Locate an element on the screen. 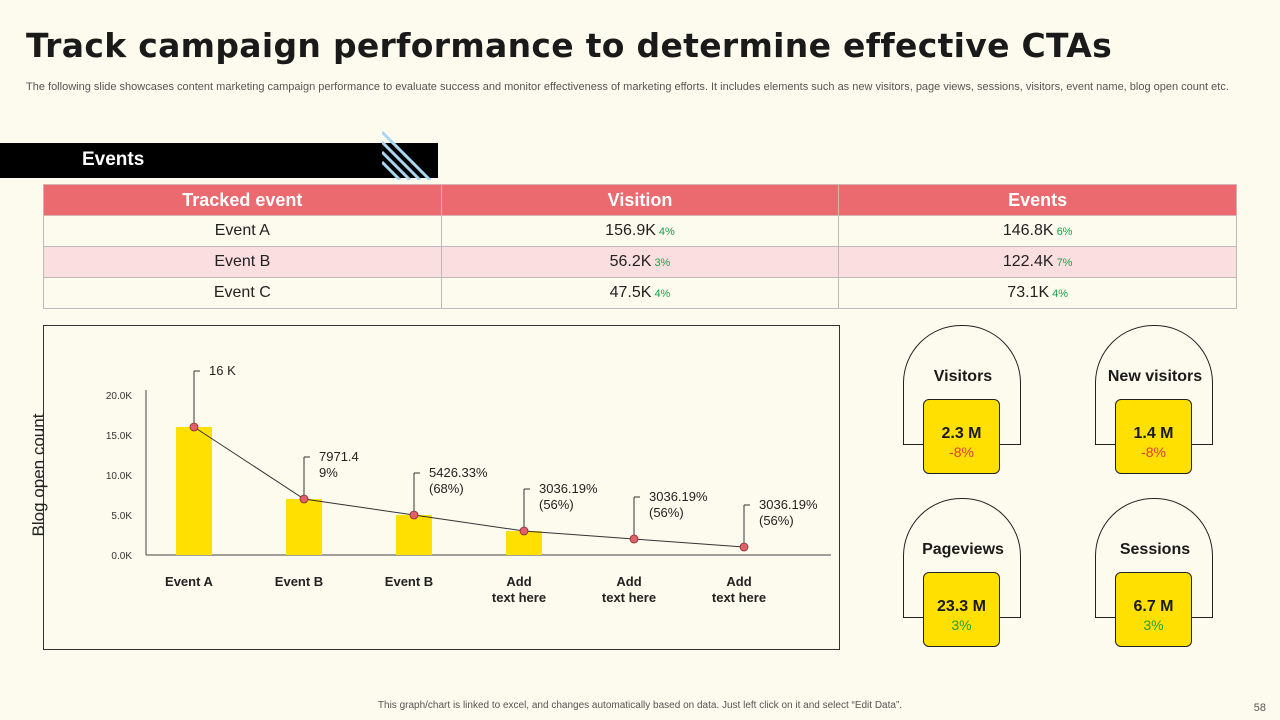  kpi-value-box: 23.3 M 3% is located at coordinates (961, 609).